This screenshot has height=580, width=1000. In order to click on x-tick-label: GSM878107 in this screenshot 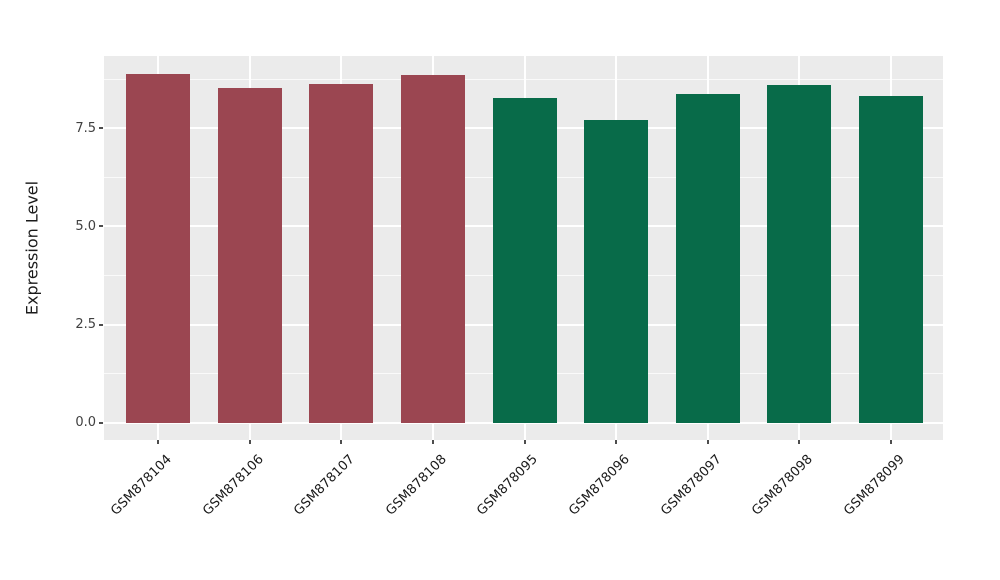, I will do `click(325, 485)`.